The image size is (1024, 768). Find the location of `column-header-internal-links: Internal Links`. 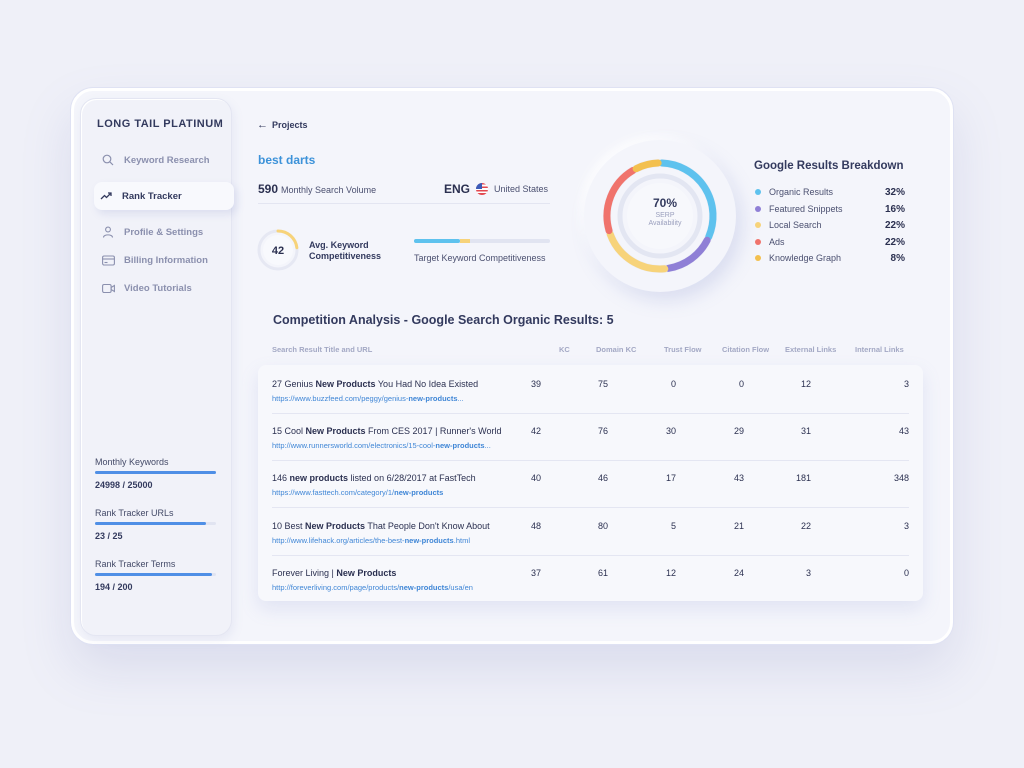

column-header-internal-links: Internal Links is located at coordinates (879, 349).